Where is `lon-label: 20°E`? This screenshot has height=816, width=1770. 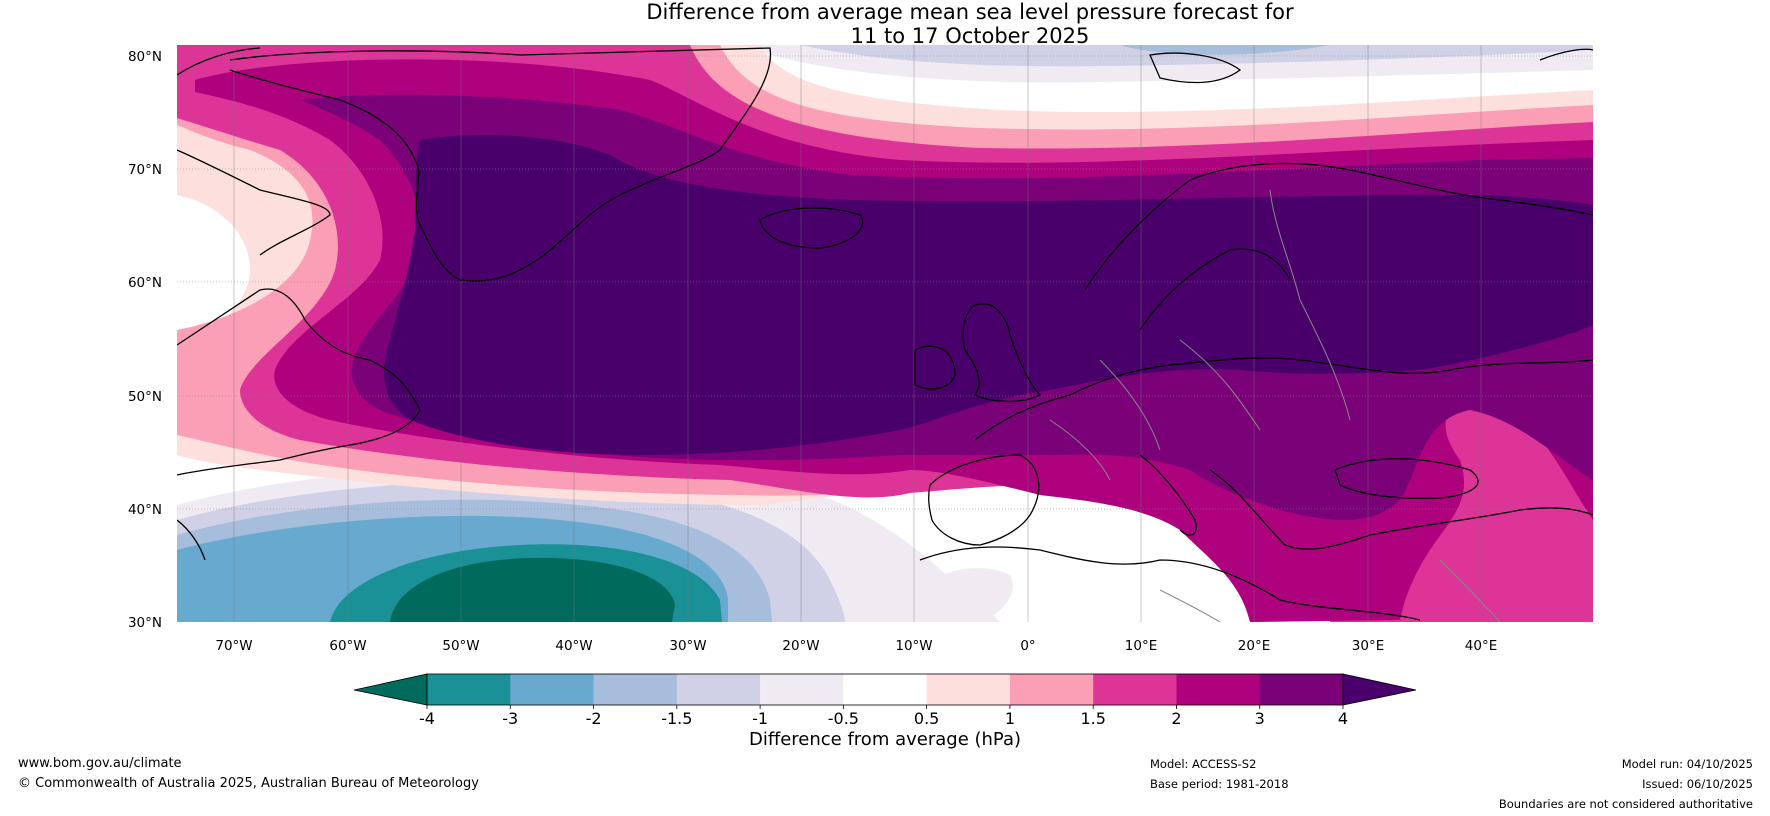
lon-label: 20°E is located at coordinates (1254, 646).